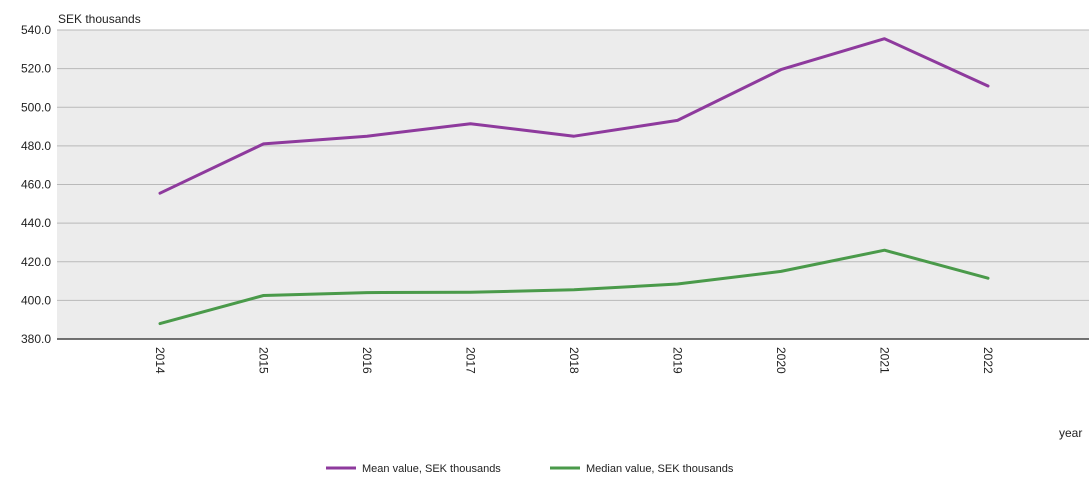 The width and height of the screenshot is (1089, 479). I want to click on x-tick: 2020, so click(781, 360).